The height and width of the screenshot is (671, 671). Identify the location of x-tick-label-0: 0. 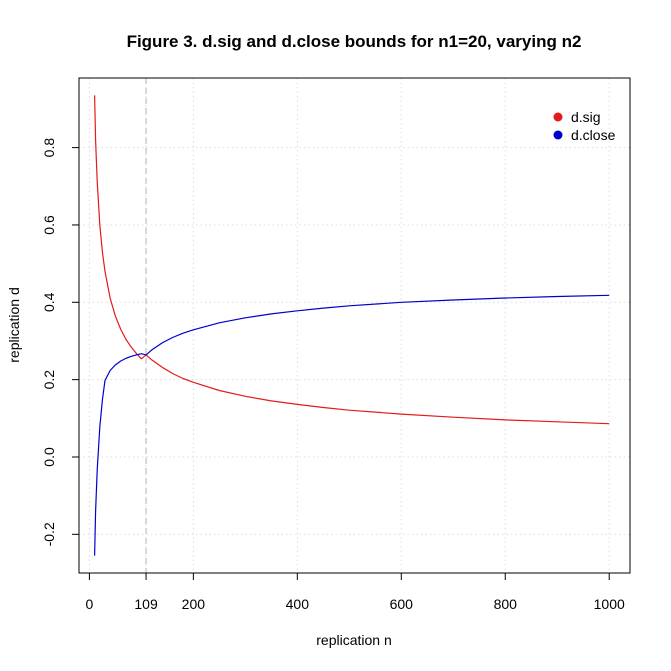
(89, 604).